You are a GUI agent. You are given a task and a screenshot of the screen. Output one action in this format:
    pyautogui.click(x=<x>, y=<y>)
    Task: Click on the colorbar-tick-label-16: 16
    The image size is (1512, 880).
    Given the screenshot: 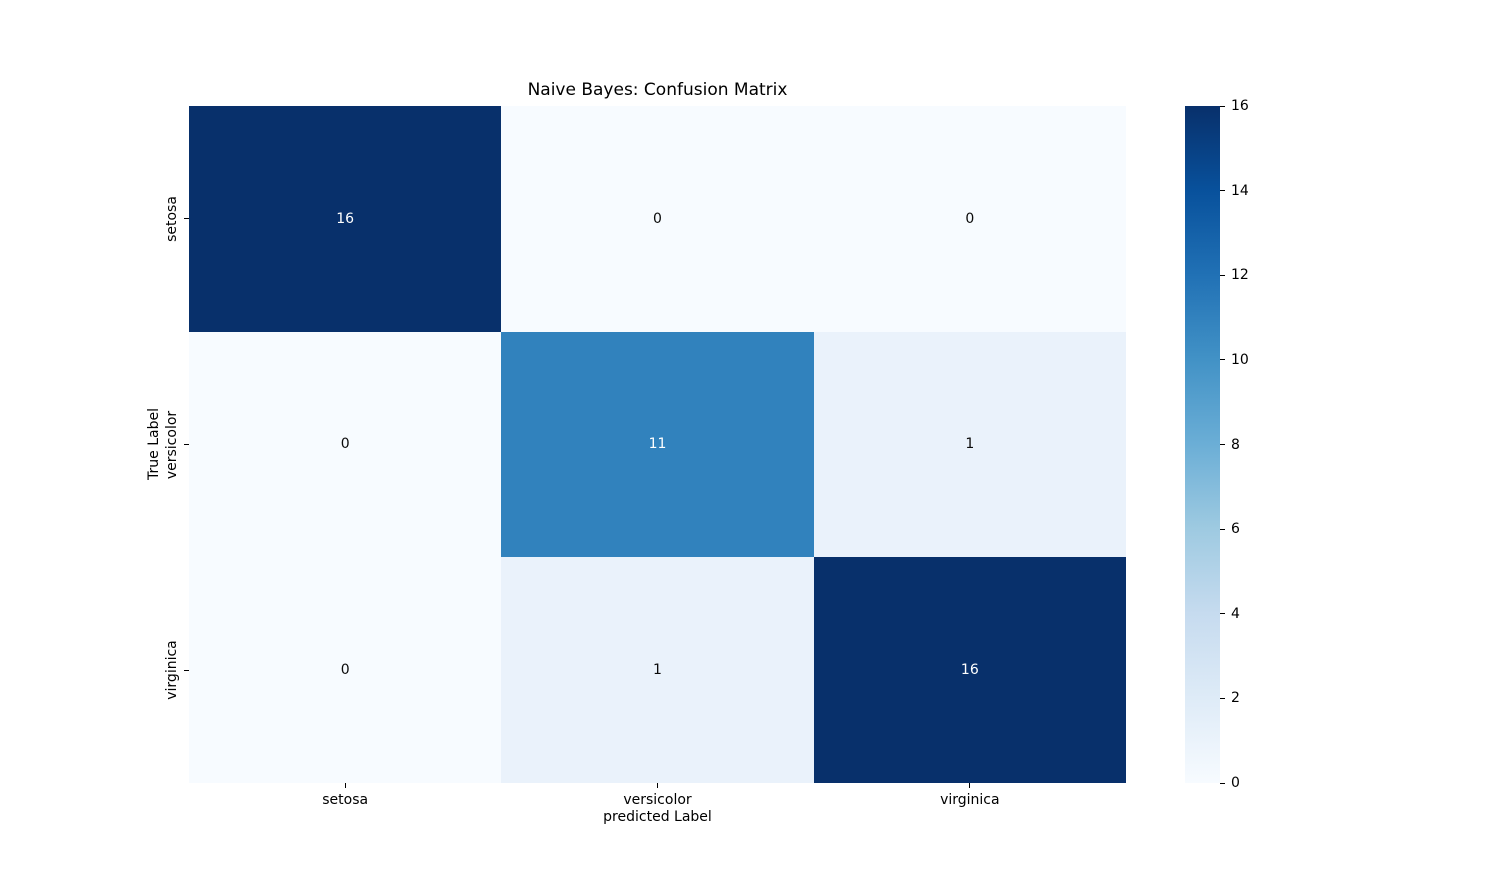 What is the action you would take?
    pyautogui.click(x=1240, y=106)
    